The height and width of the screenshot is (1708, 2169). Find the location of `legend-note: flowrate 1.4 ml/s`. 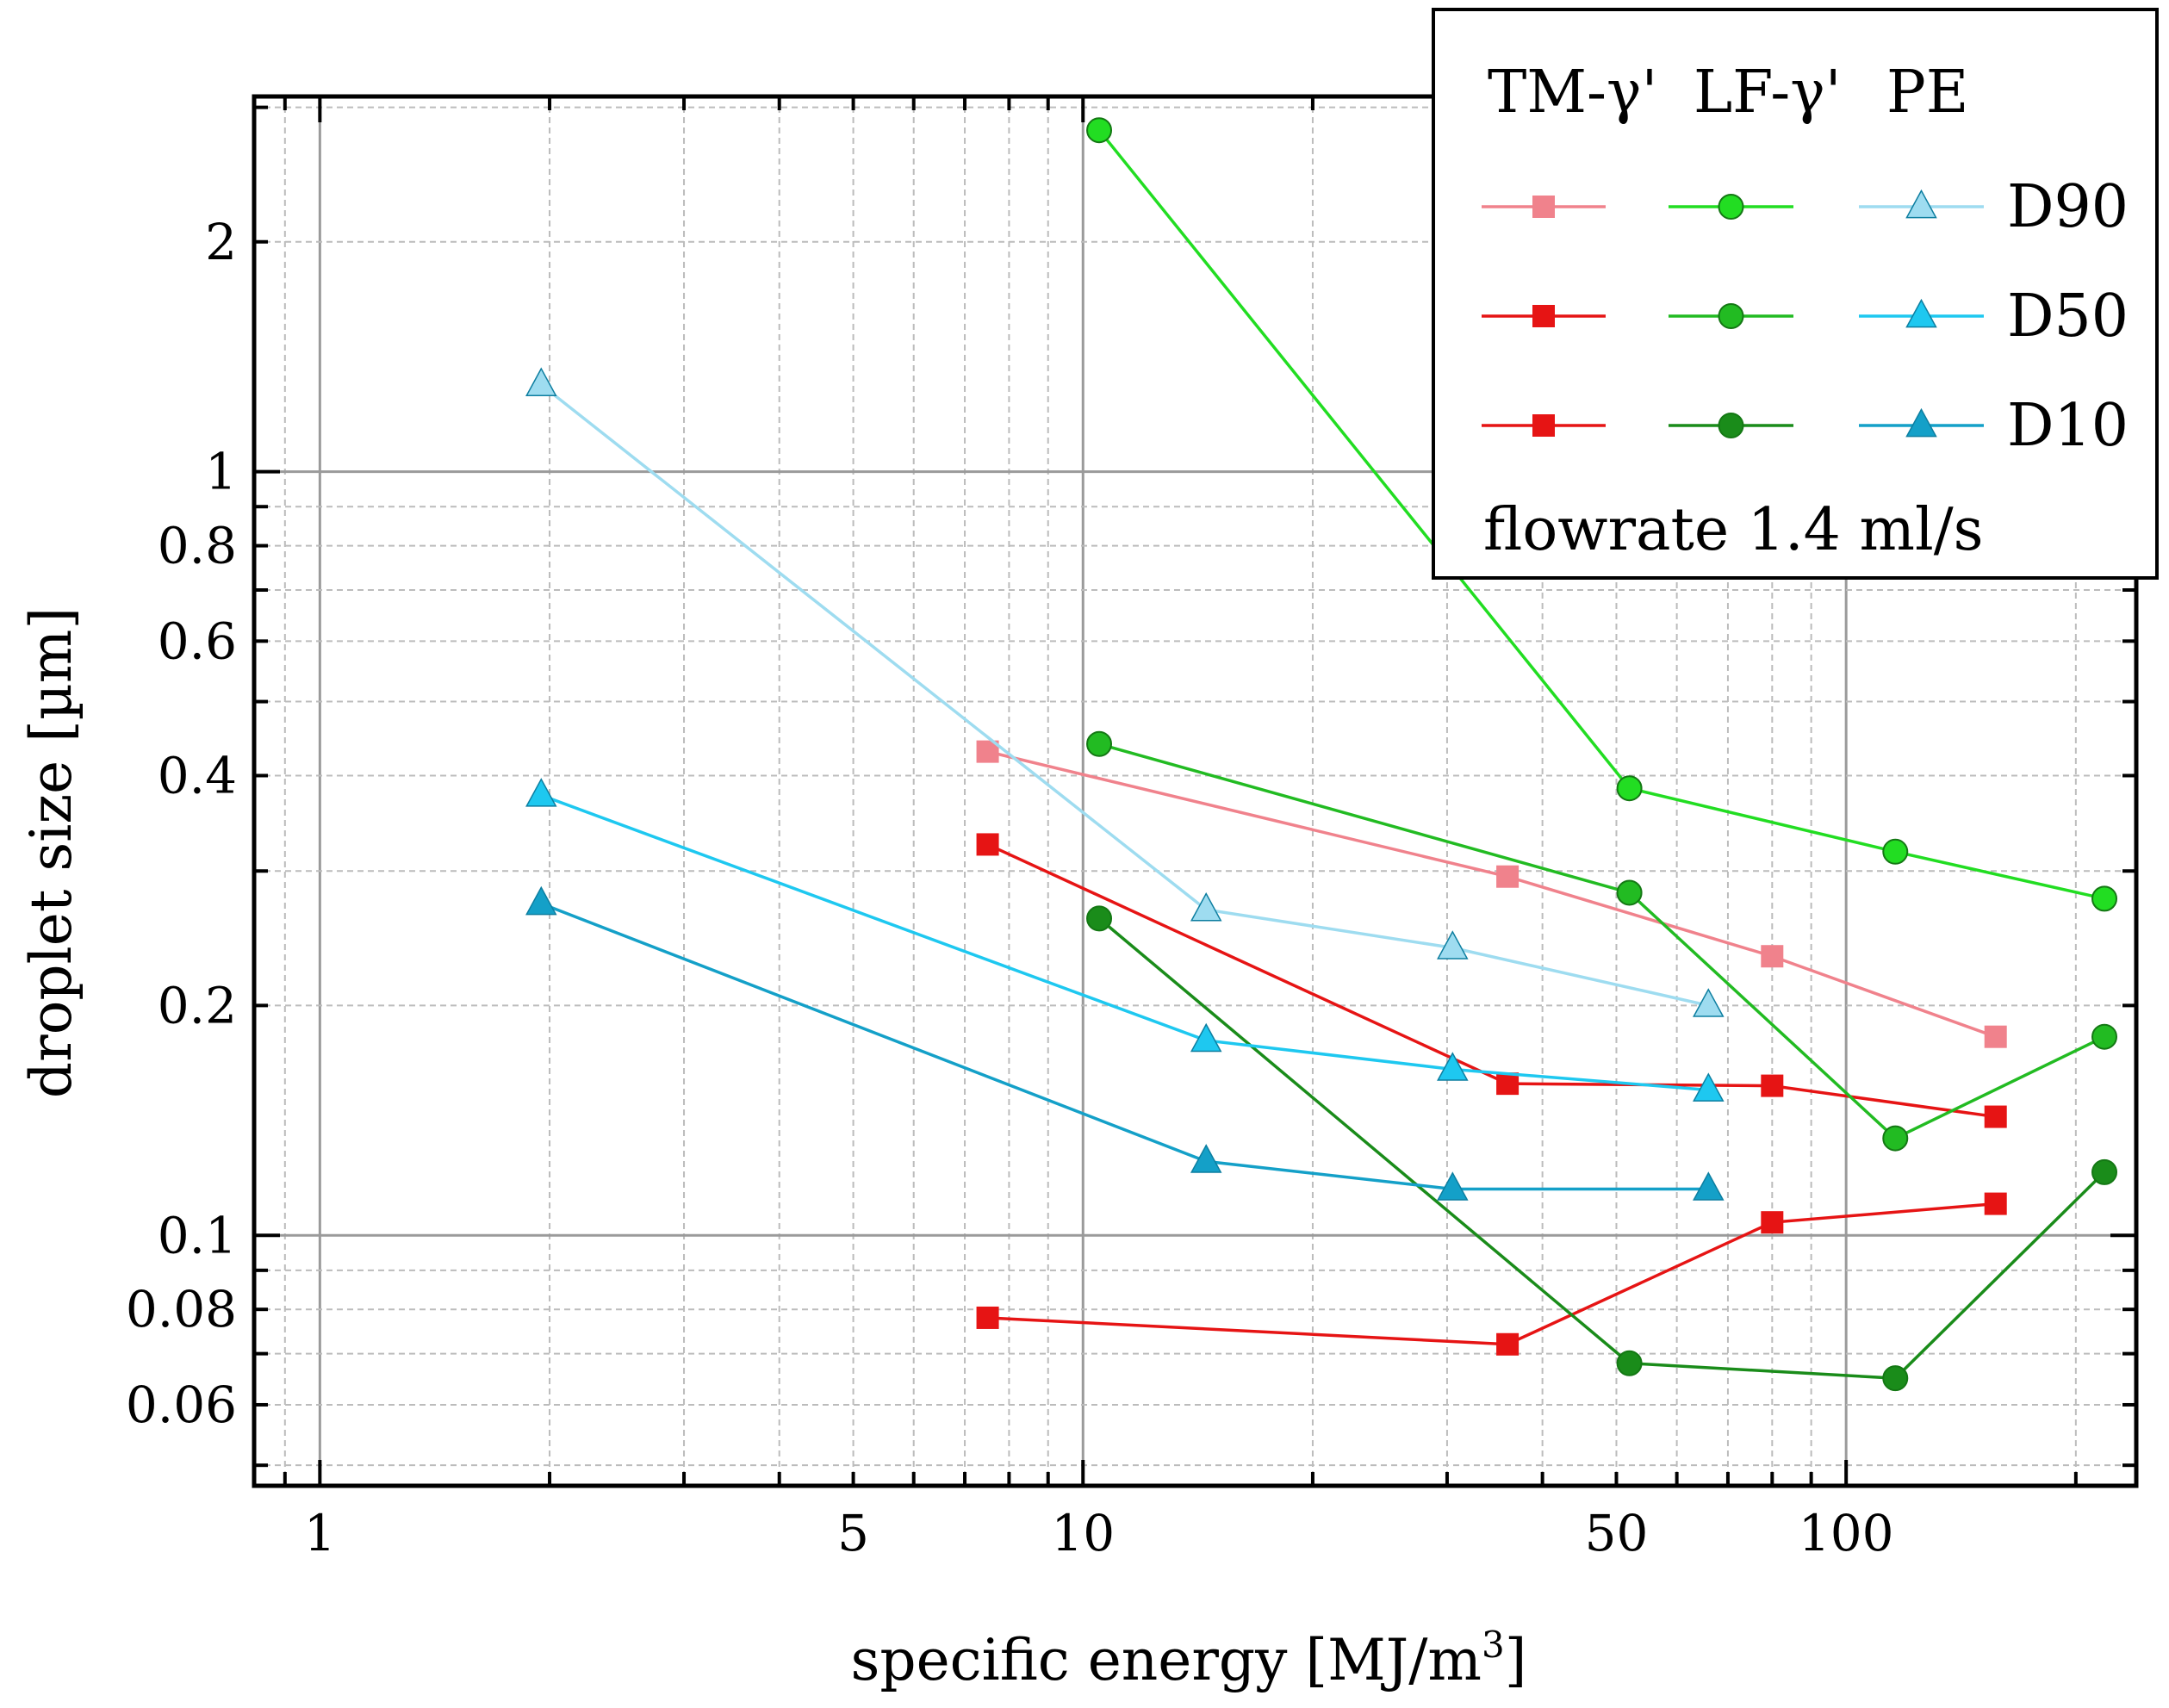

legend-note: flowrate 1.4 ml/s is located at coordinates (1734, 530).